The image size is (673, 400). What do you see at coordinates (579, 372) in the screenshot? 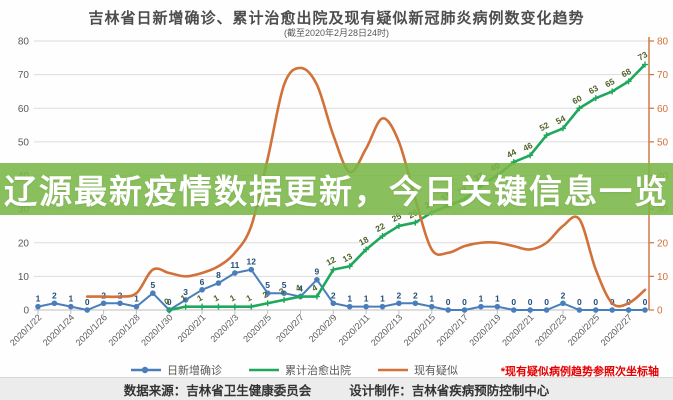
I see `secondary-axis-note: *现有疑似病例趋势参照次坐标轴` at bounding box center [579, 372].